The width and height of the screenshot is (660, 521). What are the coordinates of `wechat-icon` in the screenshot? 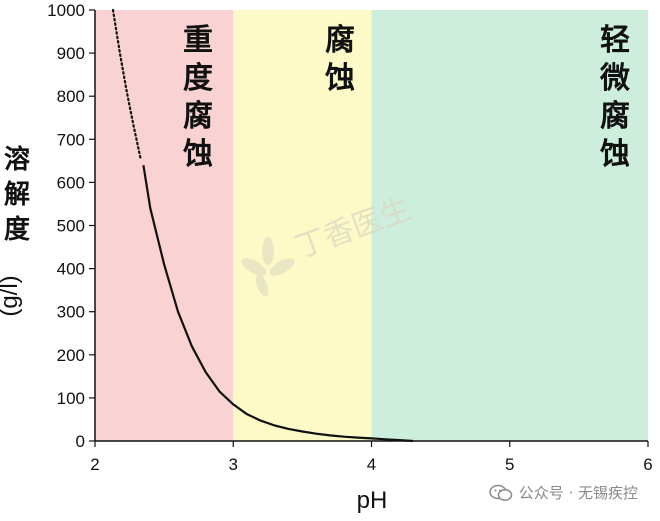 It's located at (500, 492).